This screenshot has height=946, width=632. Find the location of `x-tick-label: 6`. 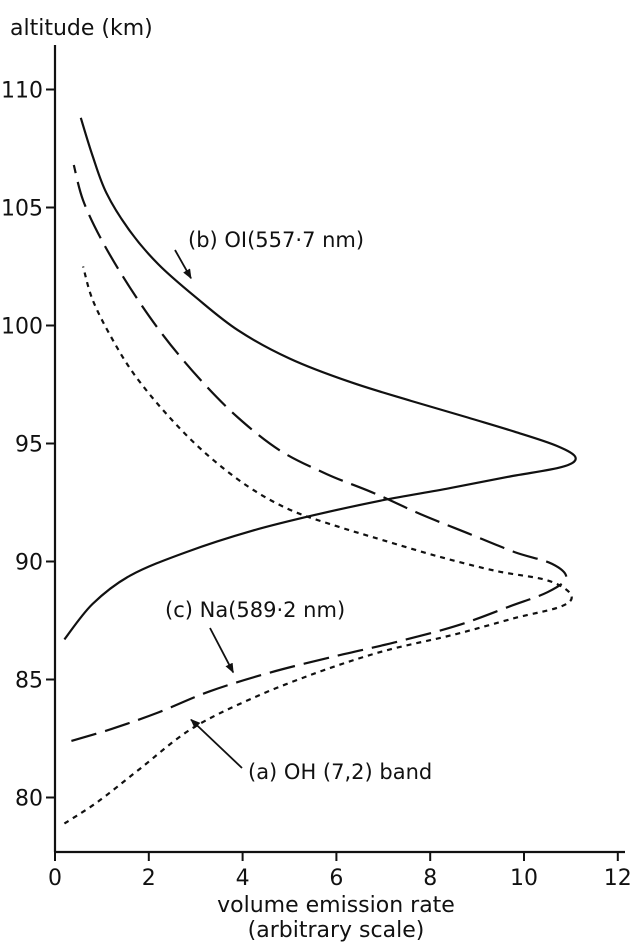

x-tick-label: 6 is located at coordinates (336, 878).